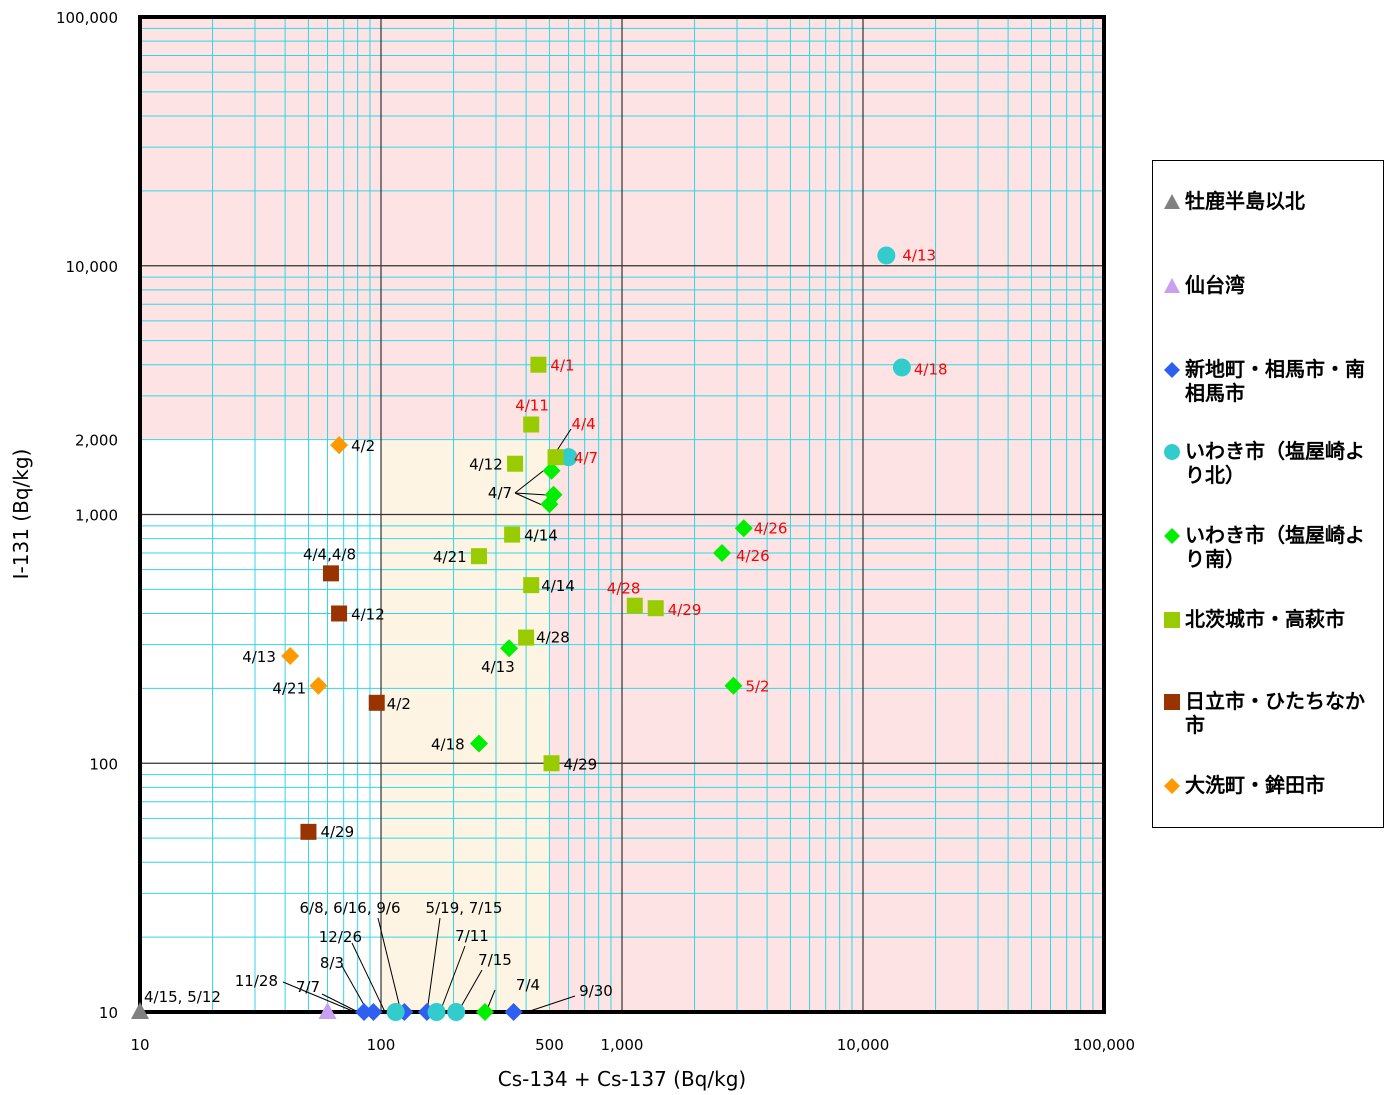 This screenshot has width=1389, height=1095. What do you see at coordinates (622, 1079) in the screenshot?
I see `x-axis-title: Cs-134 + Cs-137 (Bq/kg)` at bounding box center [622, 1079].